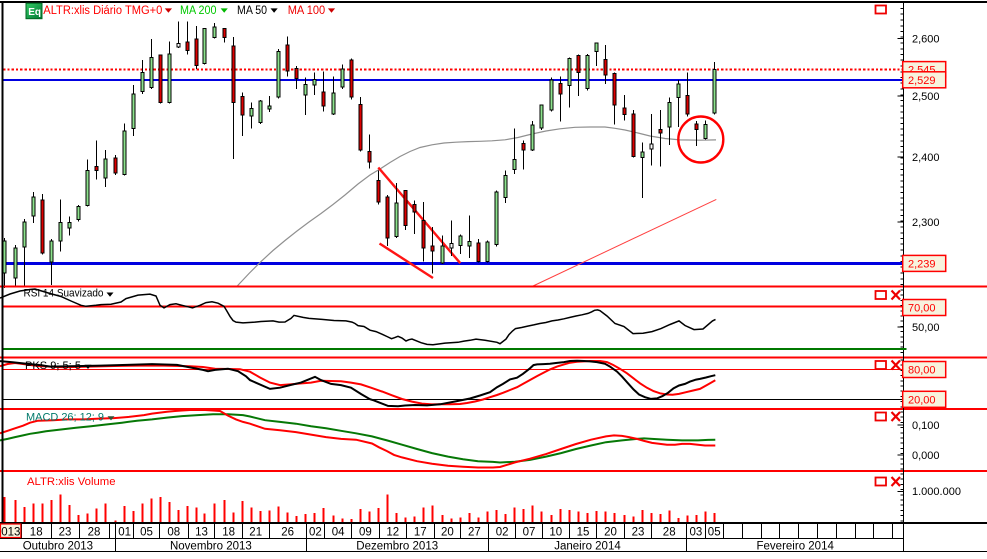 The width and height of the screenshot is (987, 559). I want to click on svg-text: 26, so click(287, 533).